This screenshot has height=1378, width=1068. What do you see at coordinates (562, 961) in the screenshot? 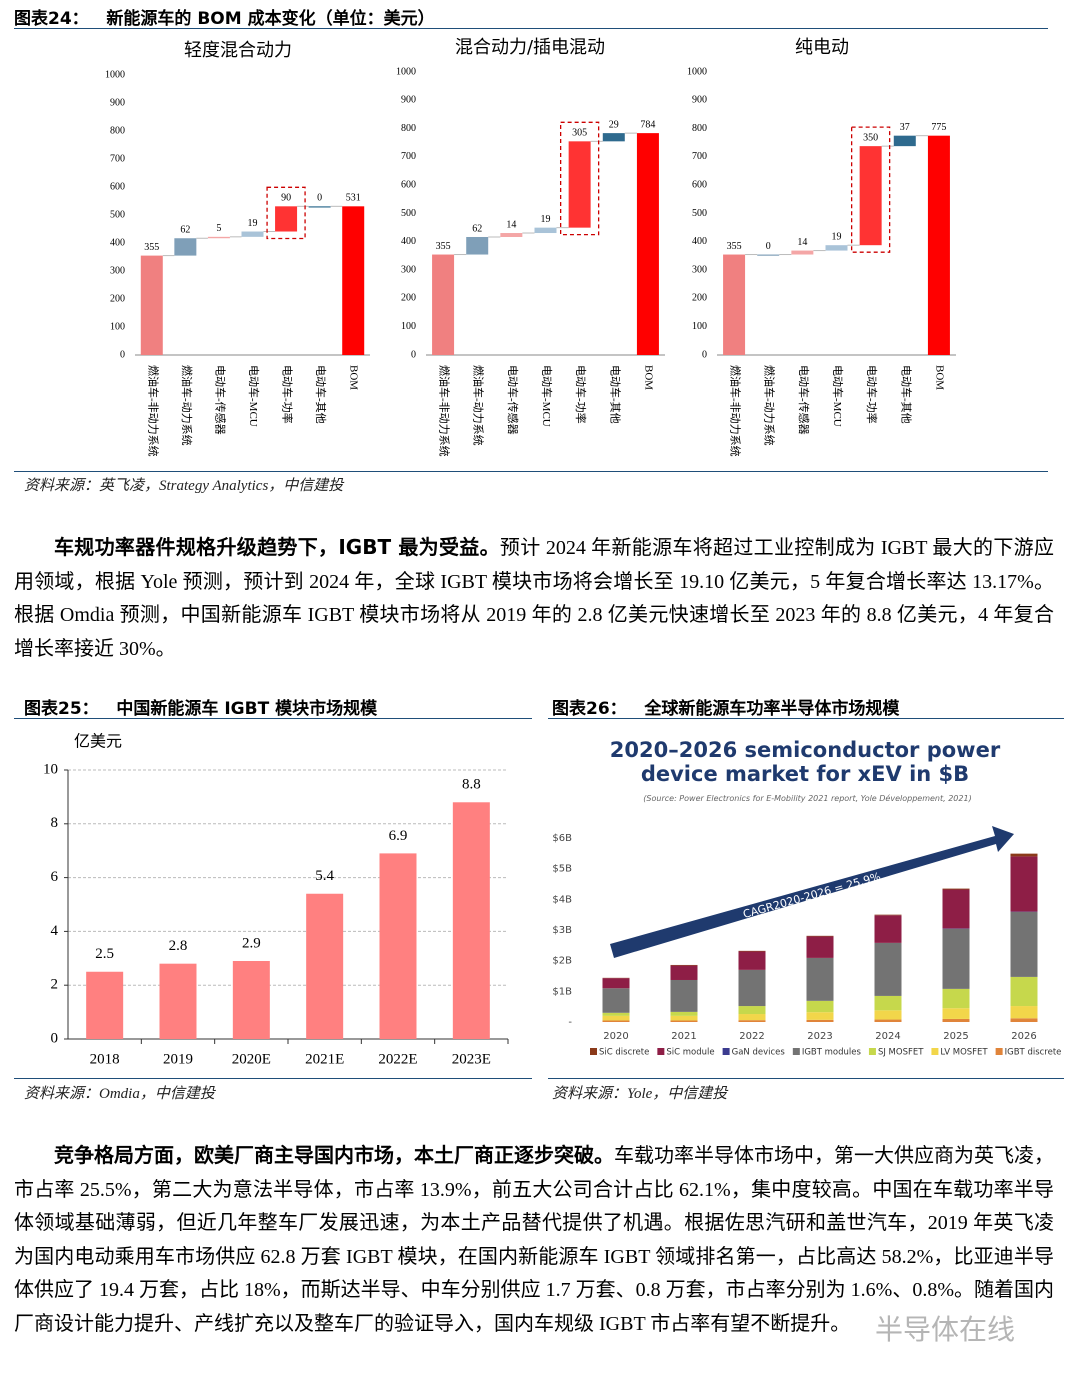
I see `y-tick-label: $2B` at bounding box center [562, 961].